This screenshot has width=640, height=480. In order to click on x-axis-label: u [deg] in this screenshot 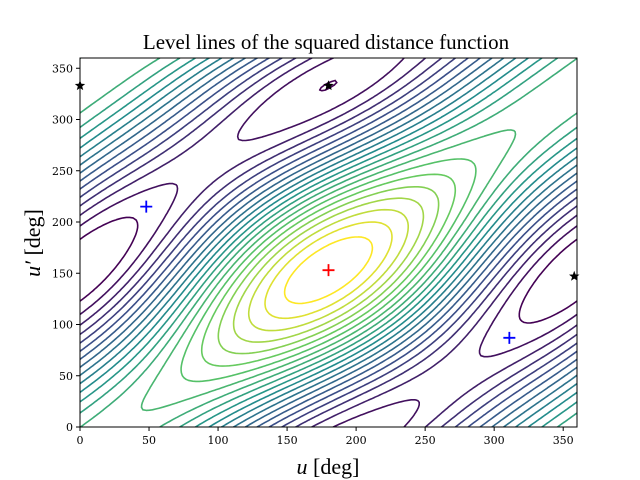, I will do `click(328, 466)`.